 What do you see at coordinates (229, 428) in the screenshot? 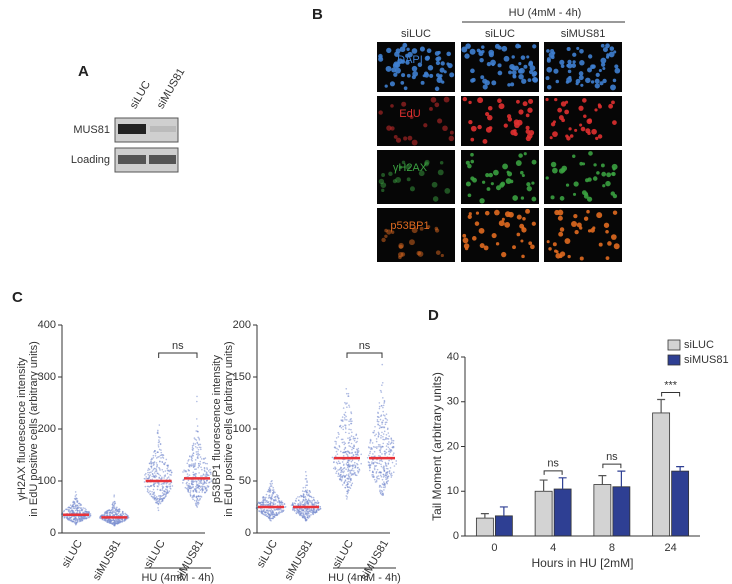
I see `y-axis-label: in EdU positive cells (arbitrary units)` at bounding box center [229, 428].